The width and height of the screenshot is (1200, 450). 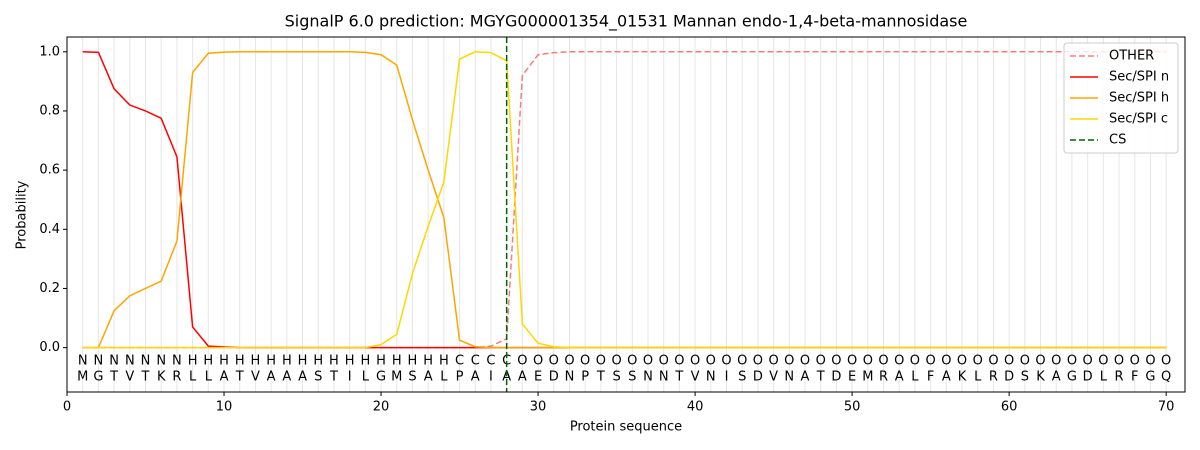 I want to click on x-tick-label: 50, so click(x=852, y=407).